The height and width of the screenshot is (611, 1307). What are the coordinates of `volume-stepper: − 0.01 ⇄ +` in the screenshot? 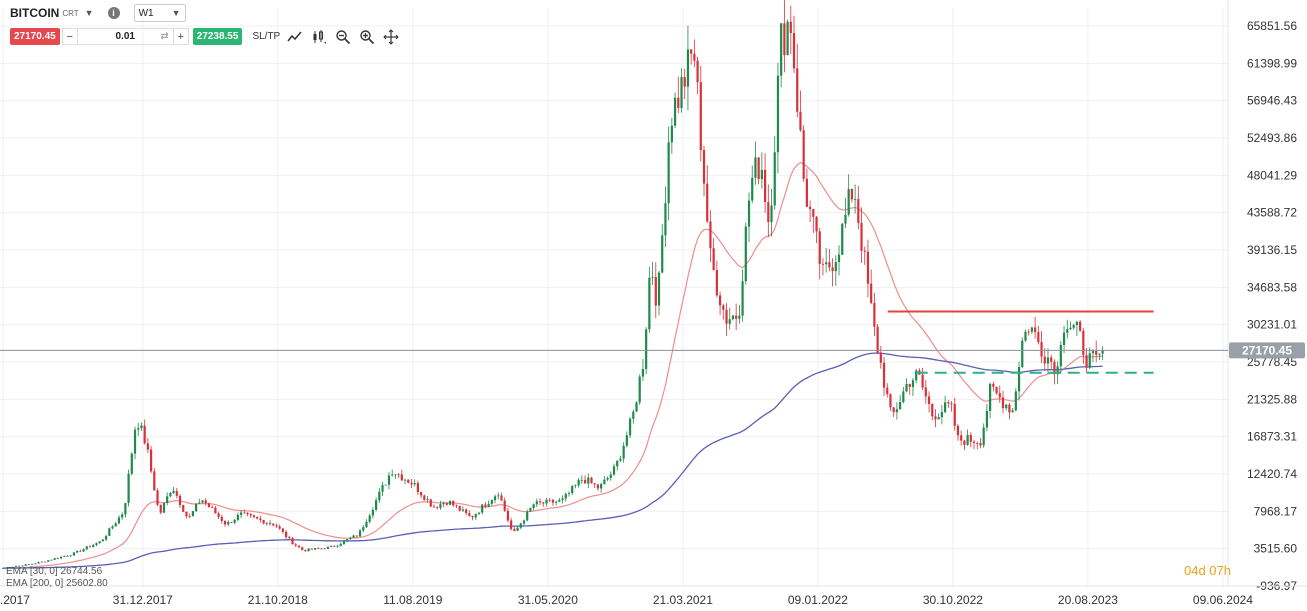 It's located at (125, 36).